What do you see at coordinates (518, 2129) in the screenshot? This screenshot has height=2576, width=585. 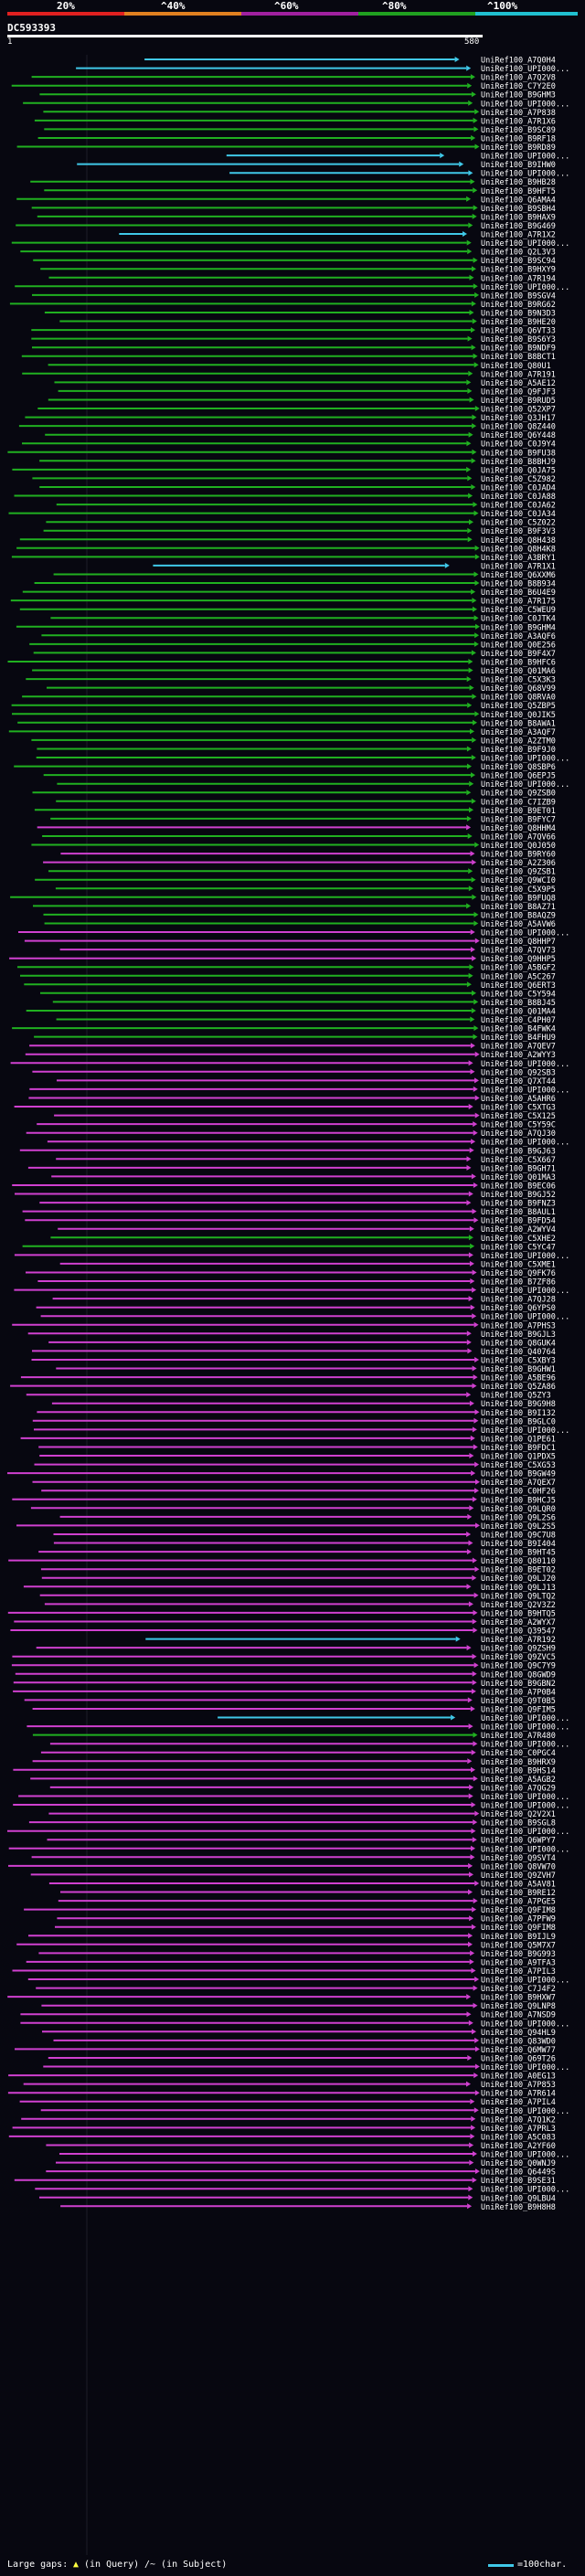 I see `hit-label: UniRef100_A7PRL3` at bounding box center [518, 2129].